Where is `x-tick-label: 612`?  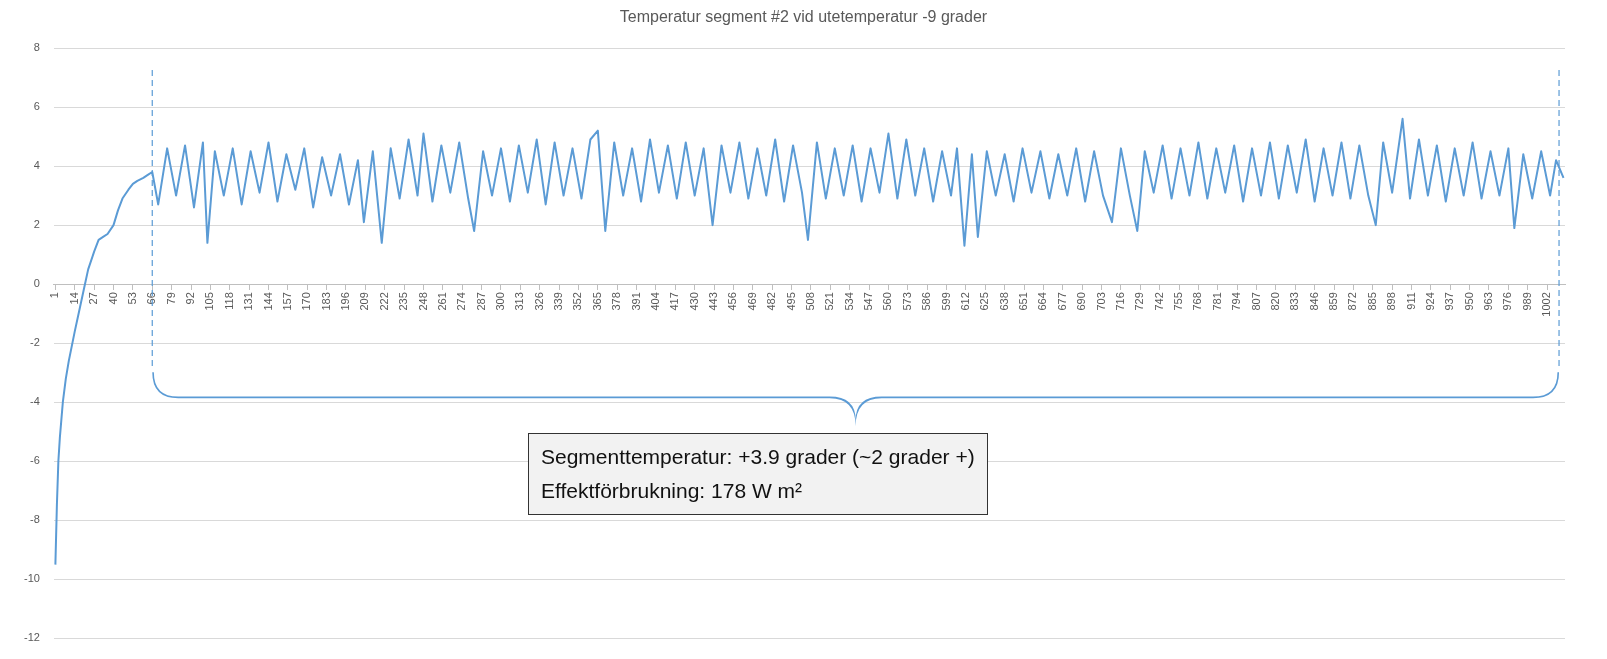 x-tick-label: 612 is located at coordinates (964, 301).